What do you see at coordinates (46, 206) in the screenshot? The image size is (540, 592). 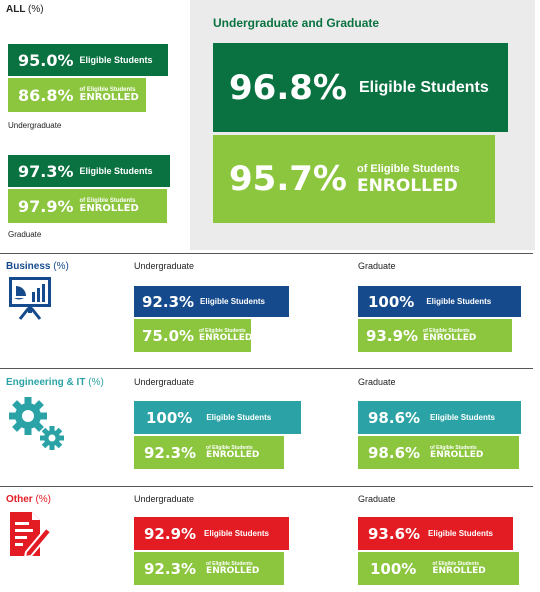 I see `all-grad-enrolled-value: 97.9%` at bounding box center [46, 206].